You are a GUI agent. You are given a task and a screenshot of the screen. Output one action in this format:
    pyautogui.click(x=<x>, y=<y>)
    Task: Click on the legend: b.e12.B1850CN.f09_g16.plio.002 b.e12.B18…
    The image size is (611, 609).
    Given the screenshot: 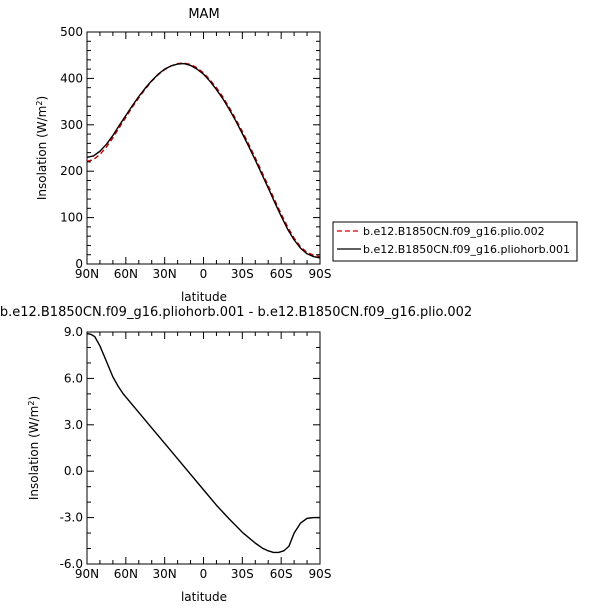 What is the action you would take?
    pyautogui.click(x=455, y=241)
    